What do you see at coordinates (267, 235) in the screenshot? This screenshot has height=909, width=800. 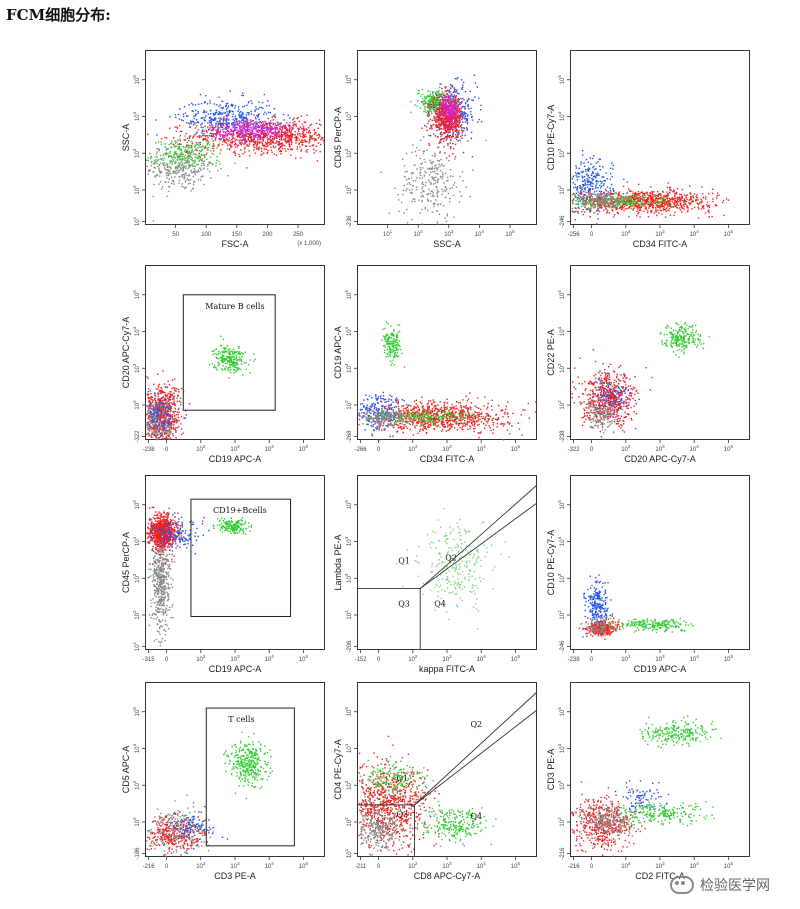 I see `x-tick-label: 200` at bounding box center [267, 235].